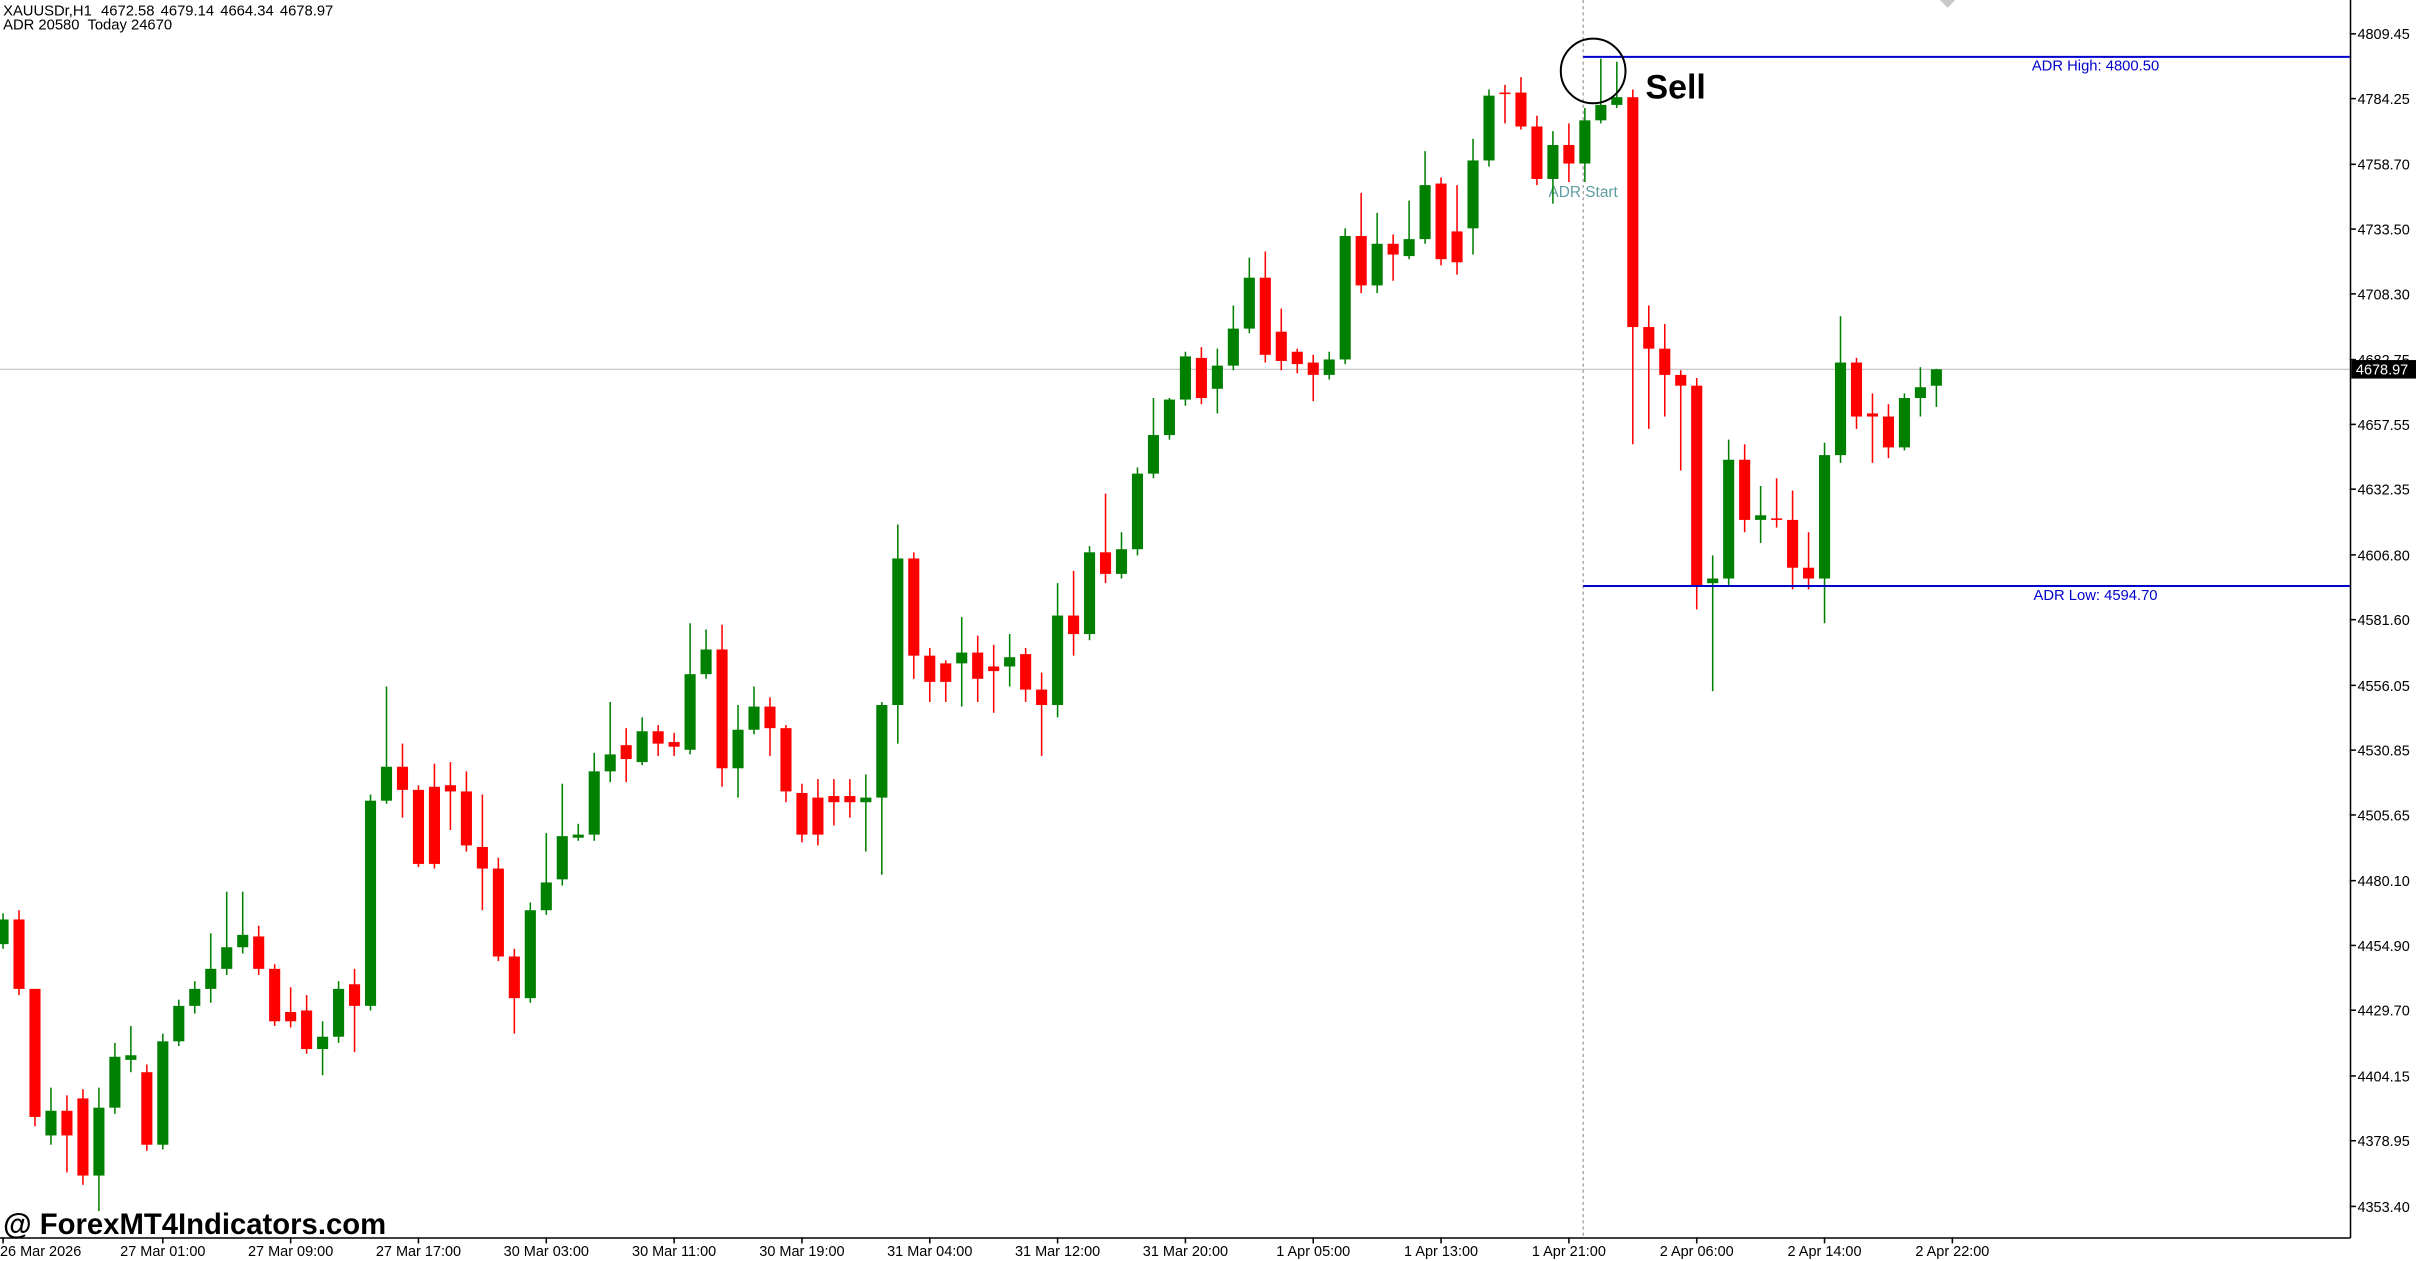  I want to click on x-tick-label: 30 Mar 03:00, so click(546, 1252).